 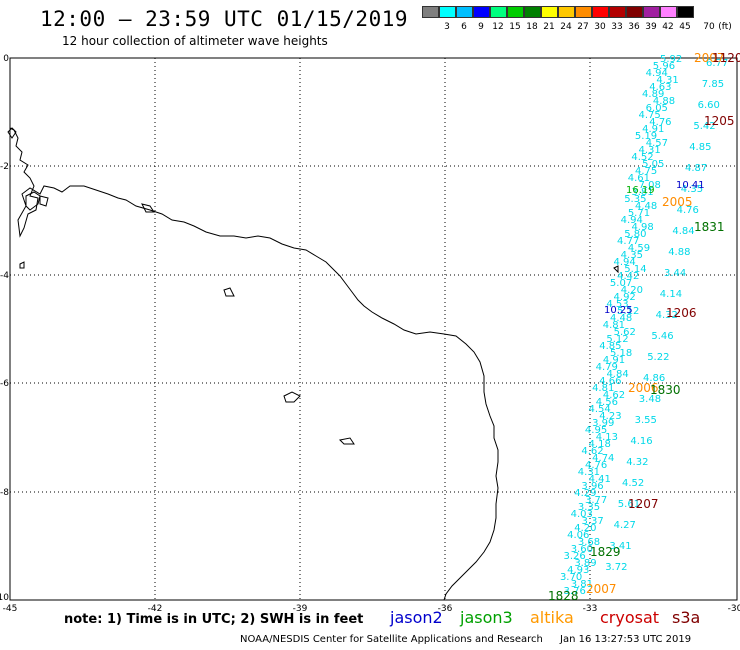 I want to click on scale-label: 36, so click(x=634, y=27).